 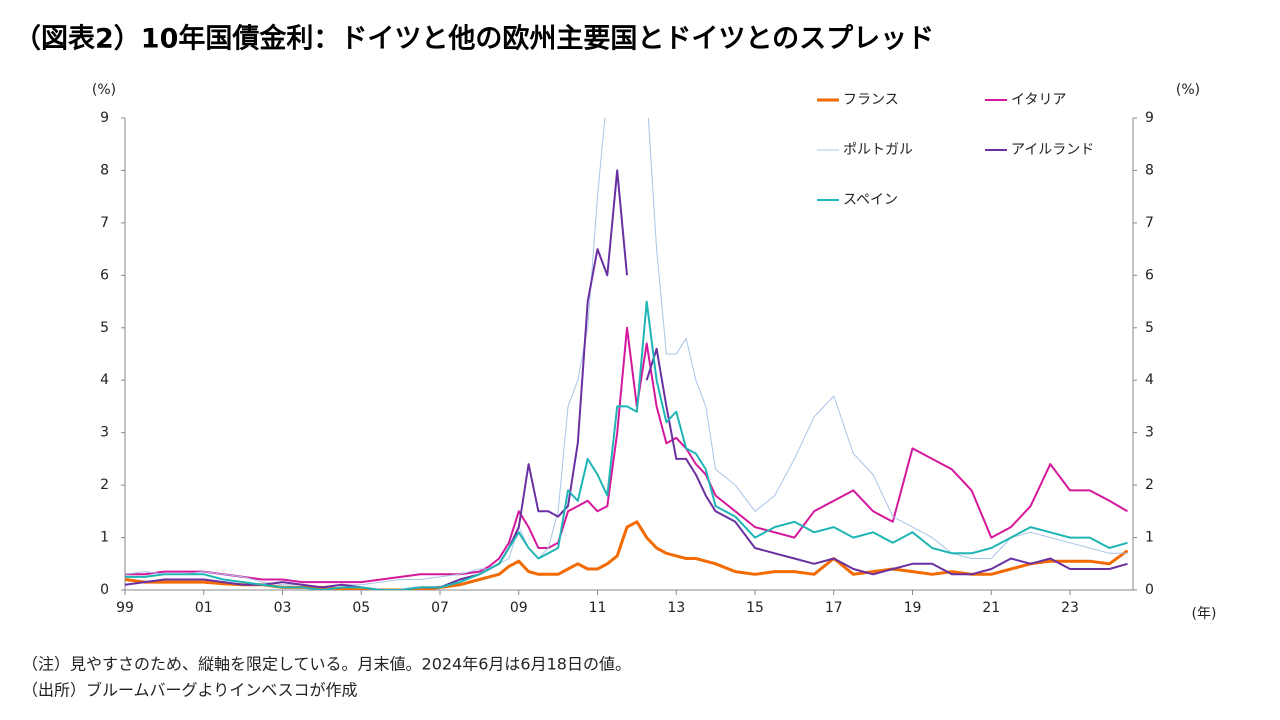 I want to click on chart-title: （図表2）10年国債金利：ドイツと他の欧州主要国とドイツとのスプレッド, so click(x=474, y=39).